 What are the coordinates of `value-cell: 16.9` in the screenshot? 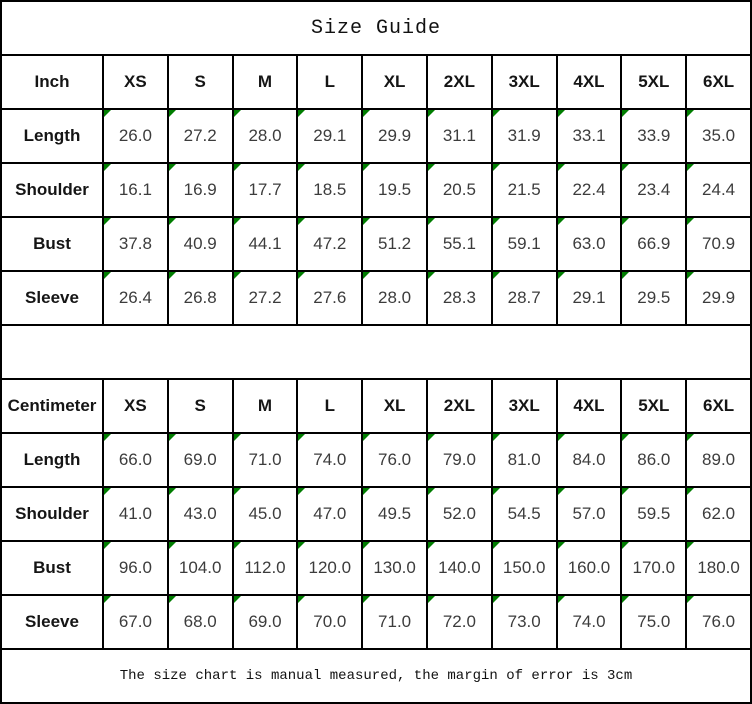 It's located at (201, 191).